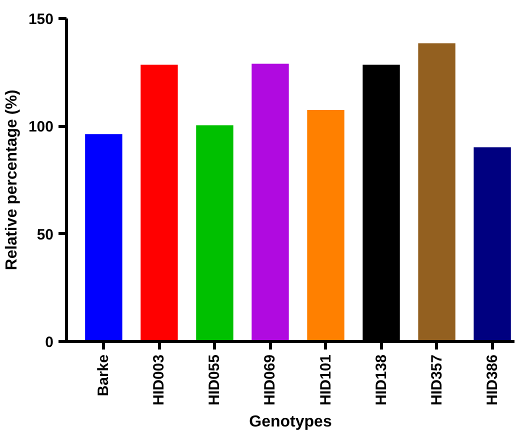 The height and width of the screenshot is (433, 522). What do you see at coordinates (325, 380) in the screenshot?
I see `x-tick-label: HID101` at bounding box center [325, 380].